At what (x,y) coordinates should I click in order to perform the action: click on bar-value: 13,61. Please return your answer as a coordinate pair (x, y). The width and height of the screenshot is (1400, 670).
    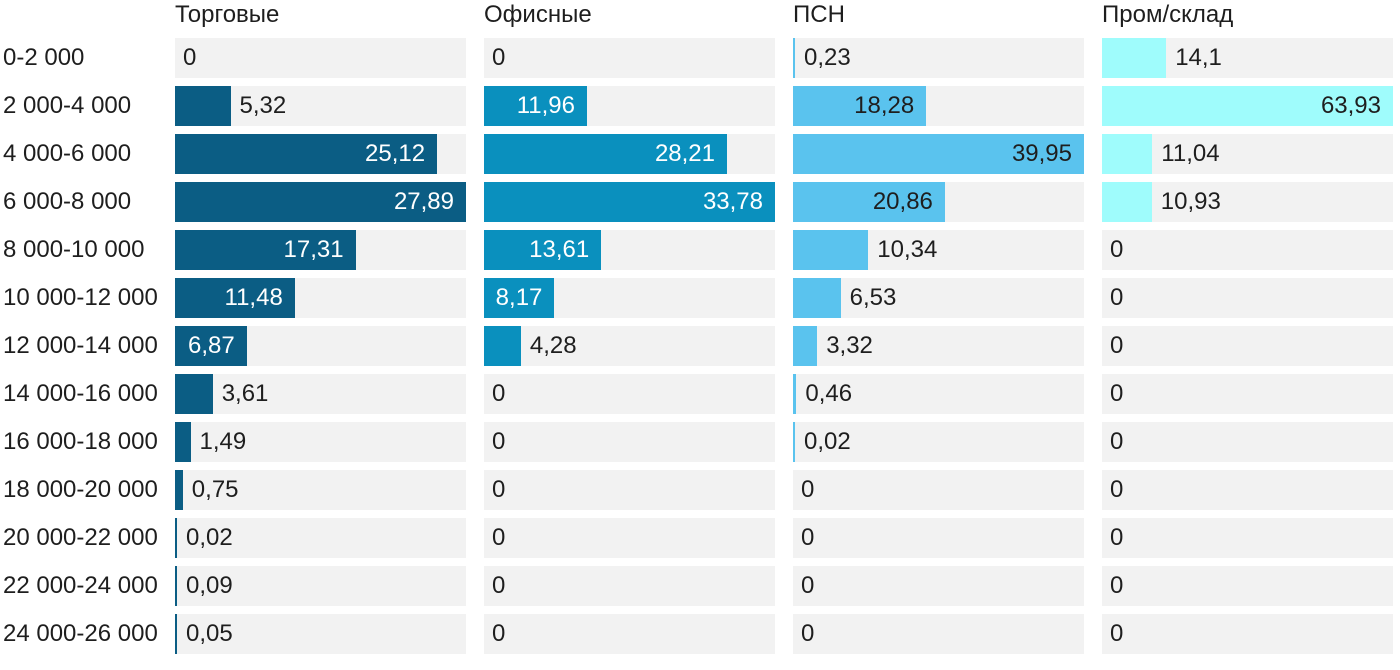
    Looking at the image, I should click on (559, 249).